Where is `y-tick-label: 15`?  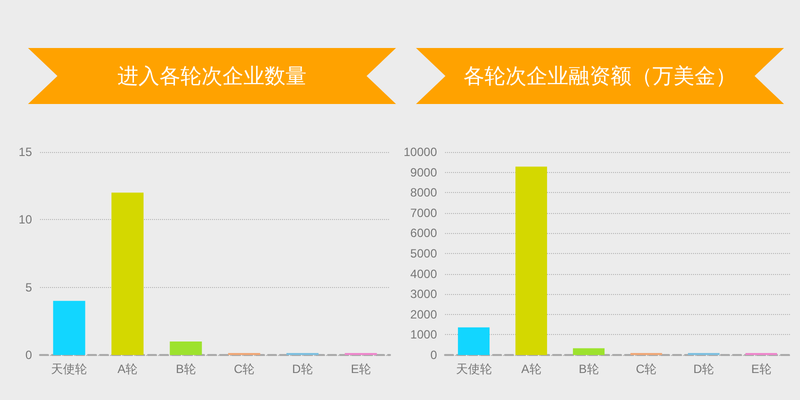 y-tick-label: 15 is located at coordinates (25, 152).